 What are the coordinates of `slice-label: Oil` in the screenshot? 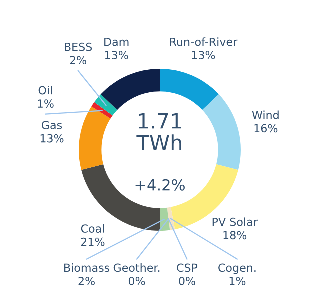 It's located at (45, 90).